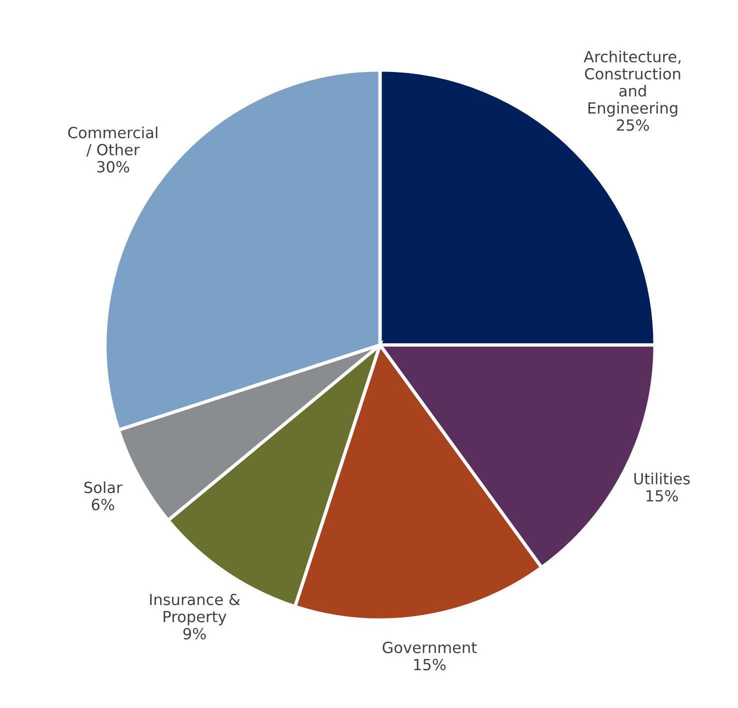 The width and height of the screenshot is (738, 708). I want to click on slice-label: Insurance & Property, so click(195, 610).